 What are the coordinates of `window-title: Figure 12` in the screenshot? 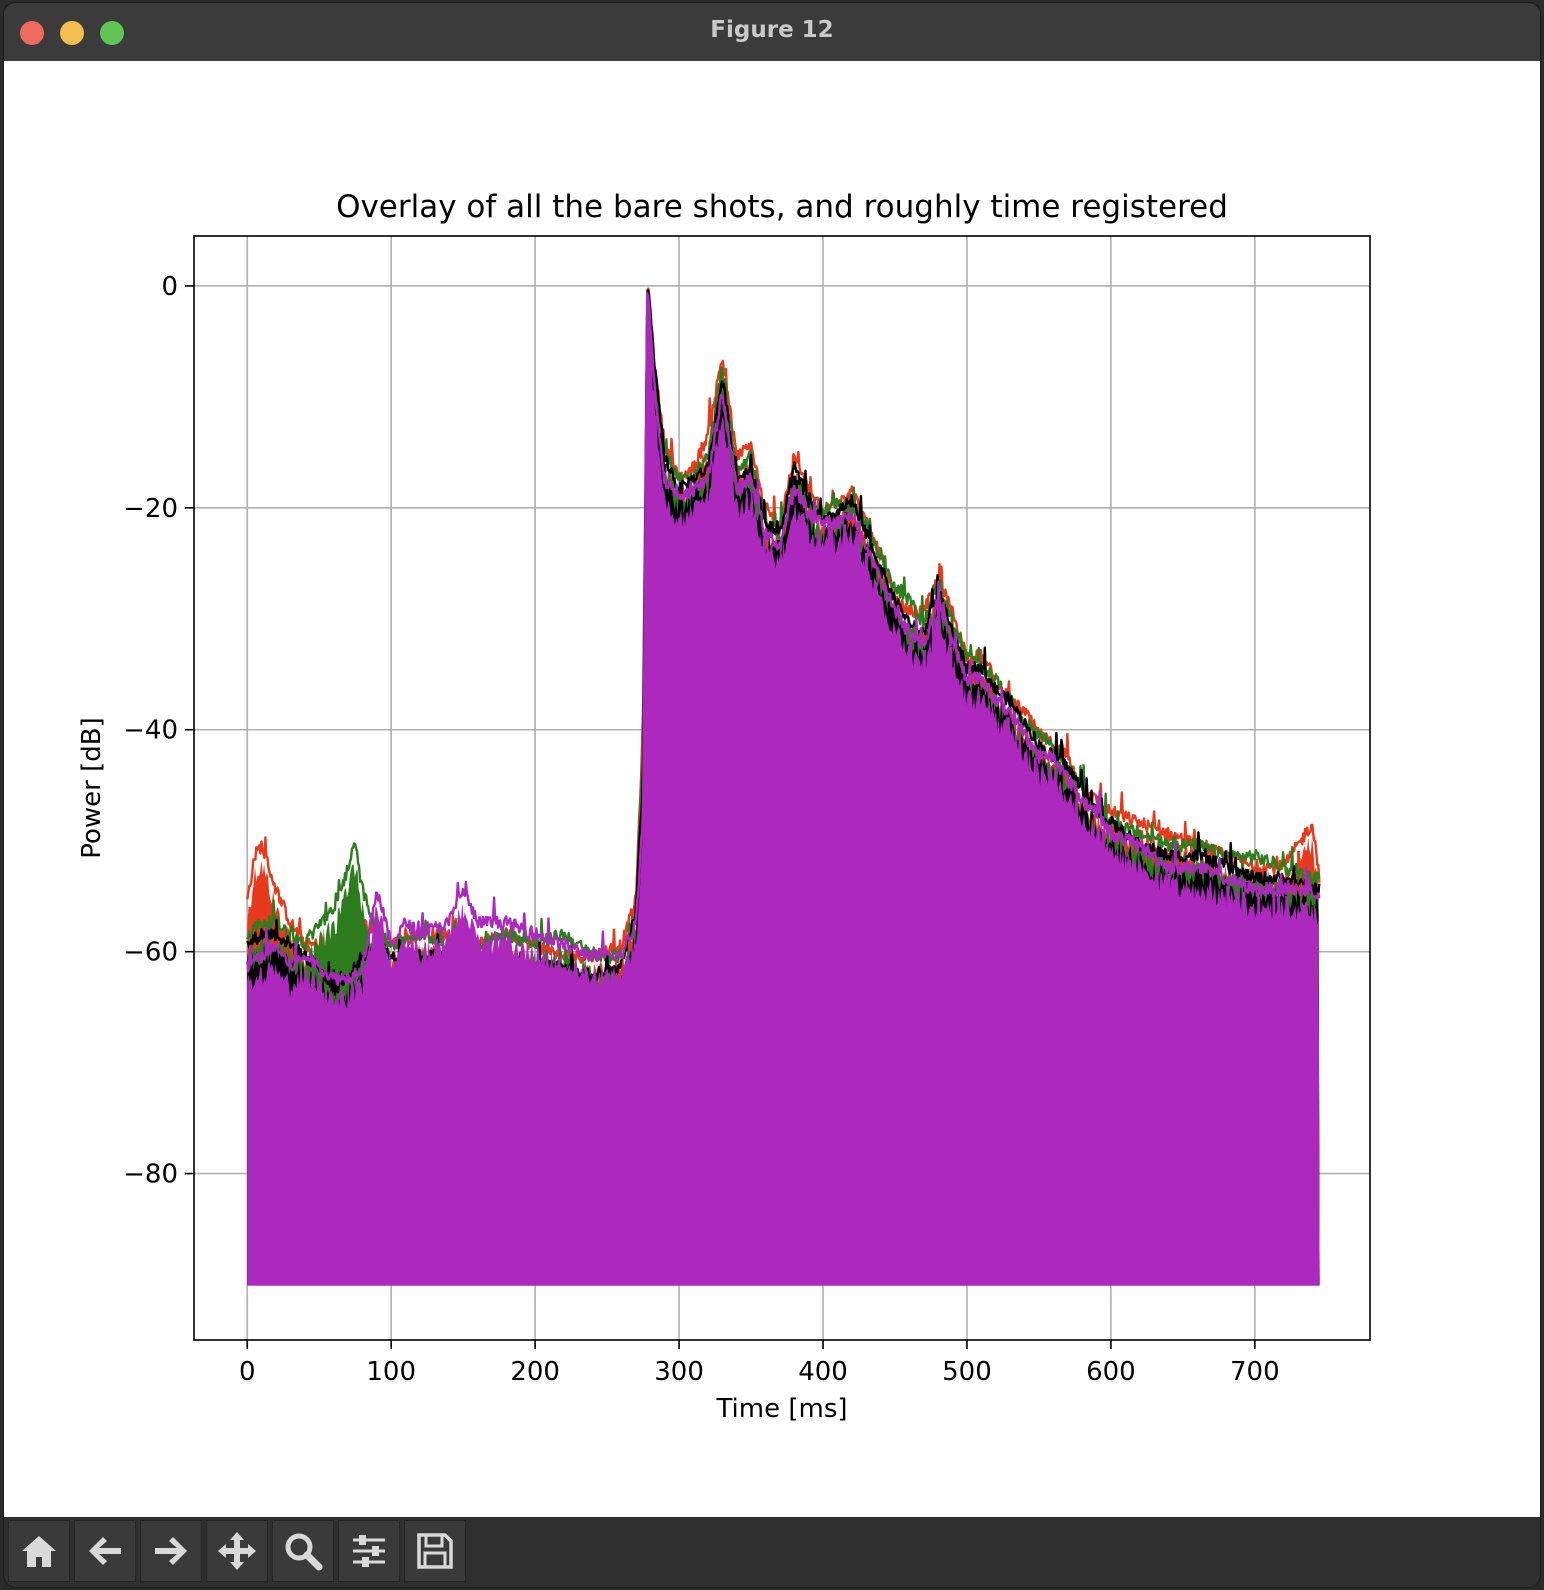 It's located at (772, 30).